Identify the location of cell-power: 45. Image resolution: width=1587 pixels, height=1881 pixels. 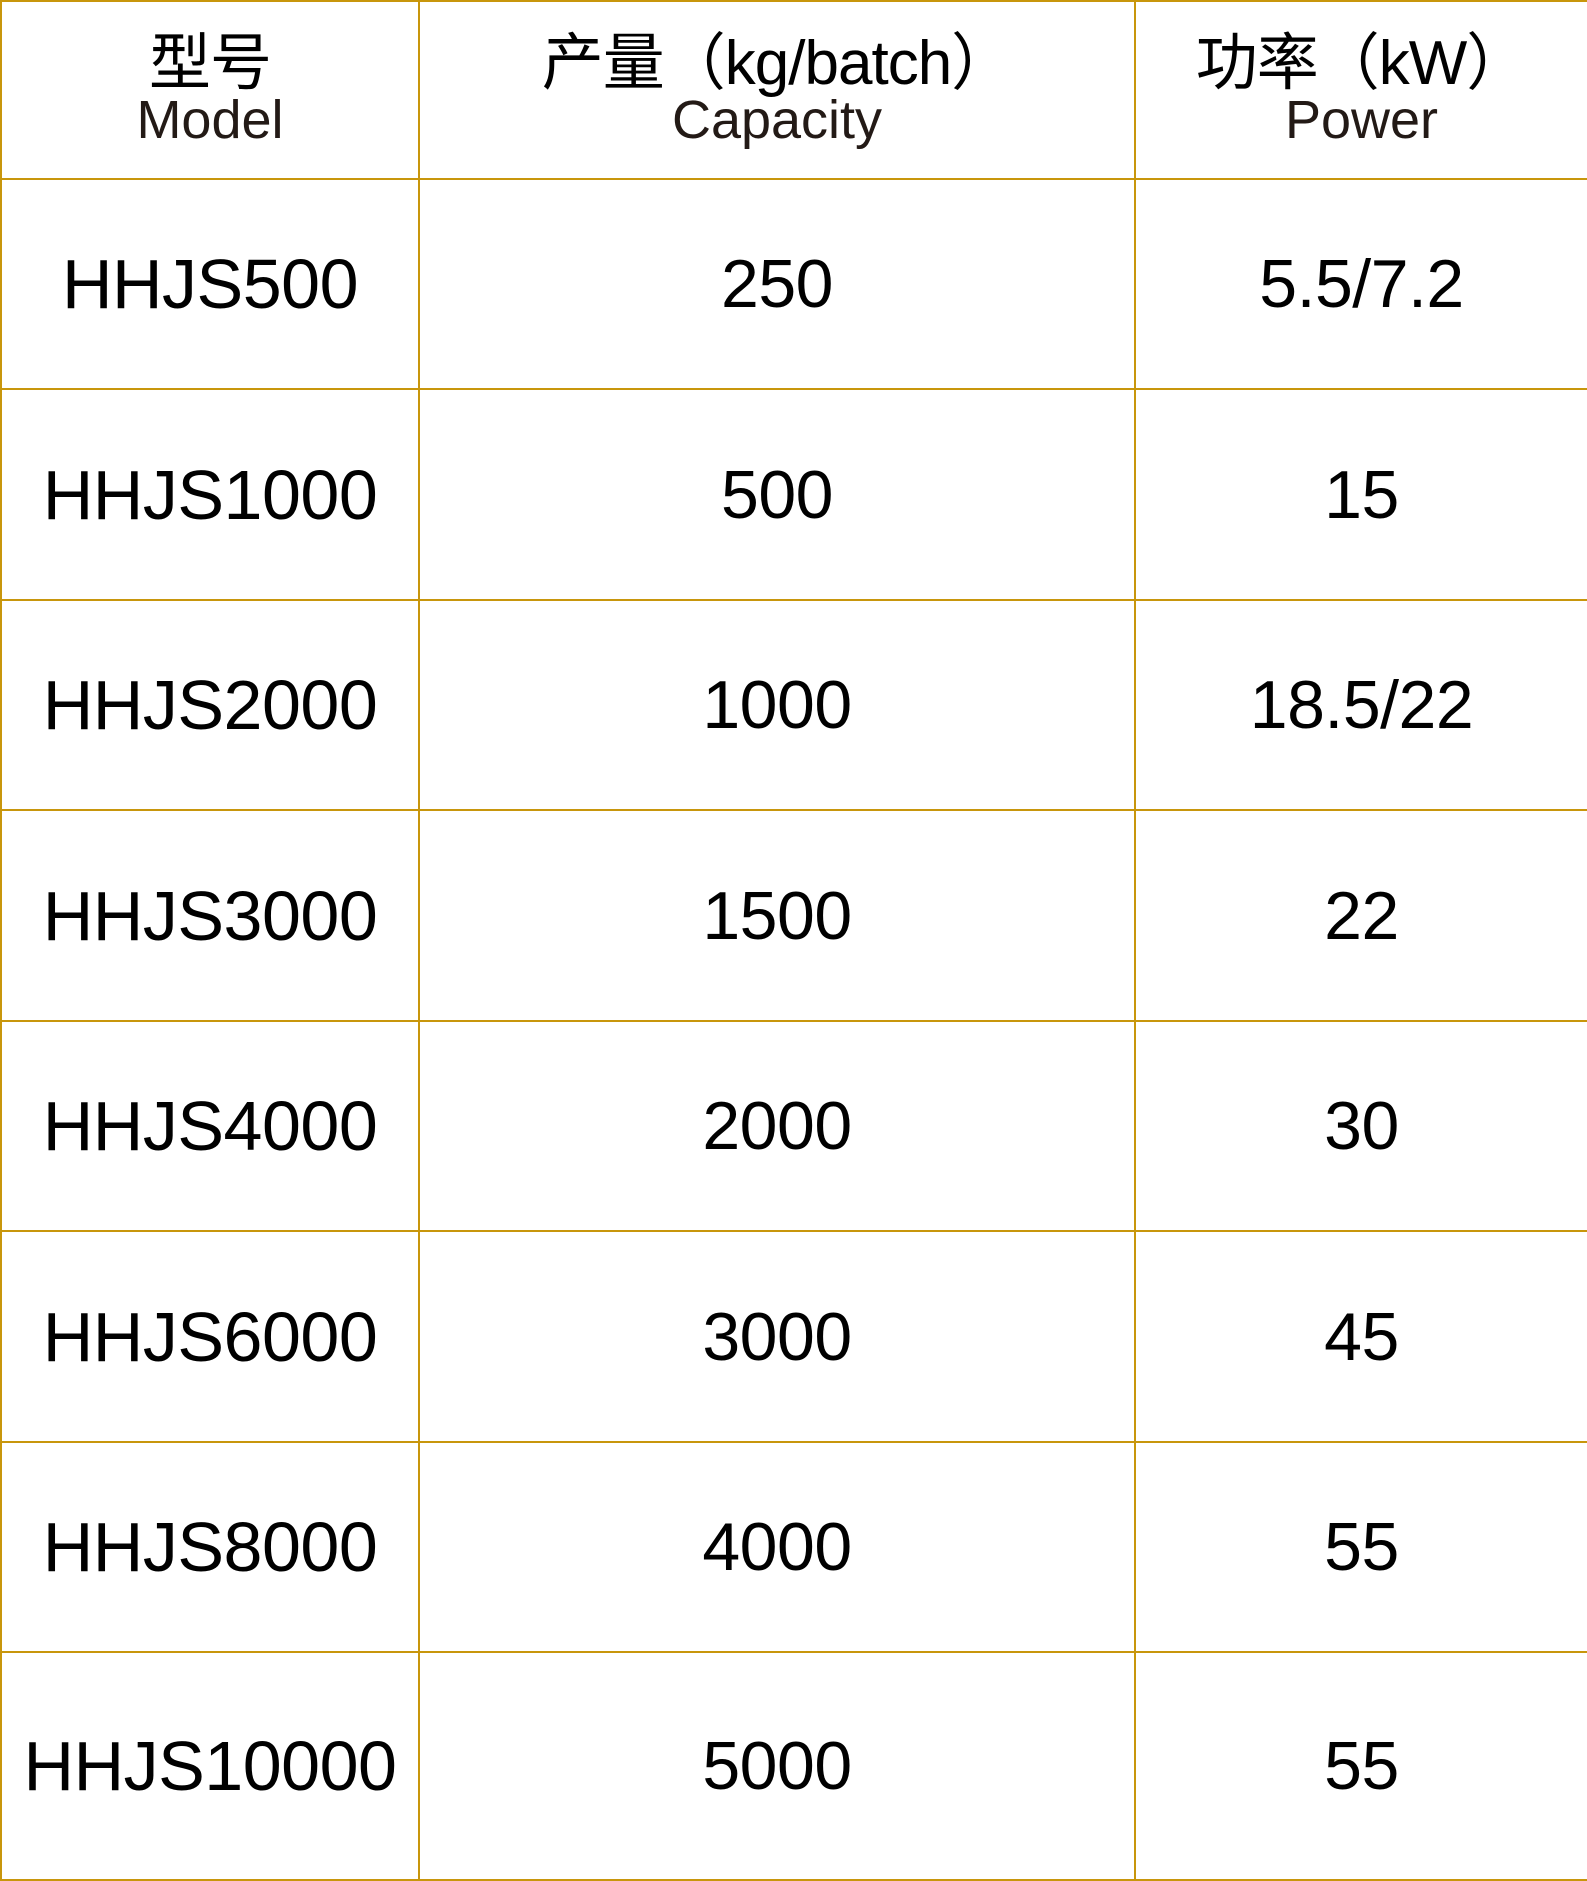
(1360, 1336).